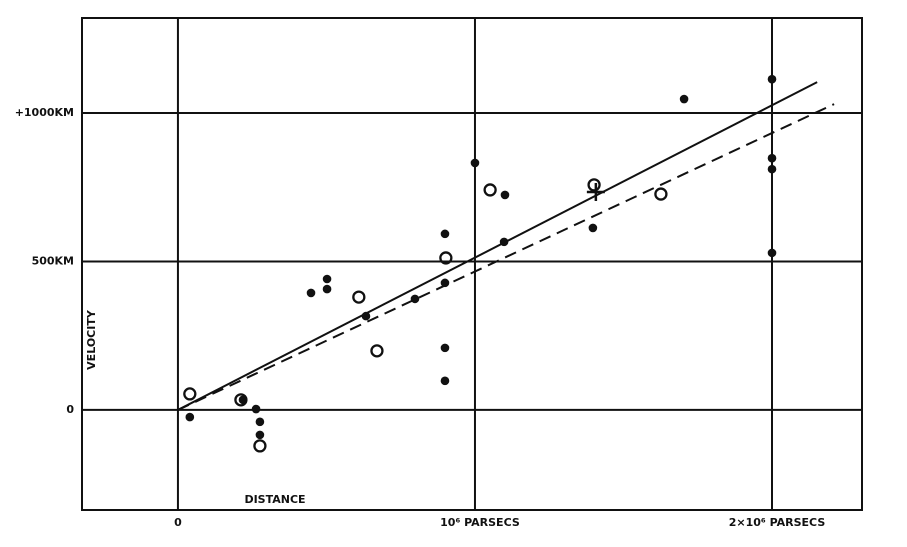 This screenshot has height=547, width=907. What do you see at coordinates (53, 260) in the screenshot?
I see `y-tick-label: 500KM` at bounding box center [53, 260].